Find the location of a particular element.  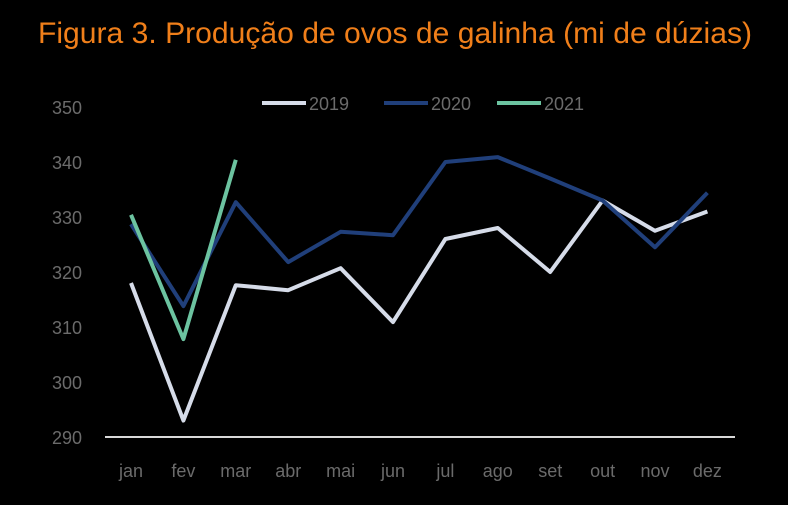

x-tick-label: mar is located at coordinates (235, 471).